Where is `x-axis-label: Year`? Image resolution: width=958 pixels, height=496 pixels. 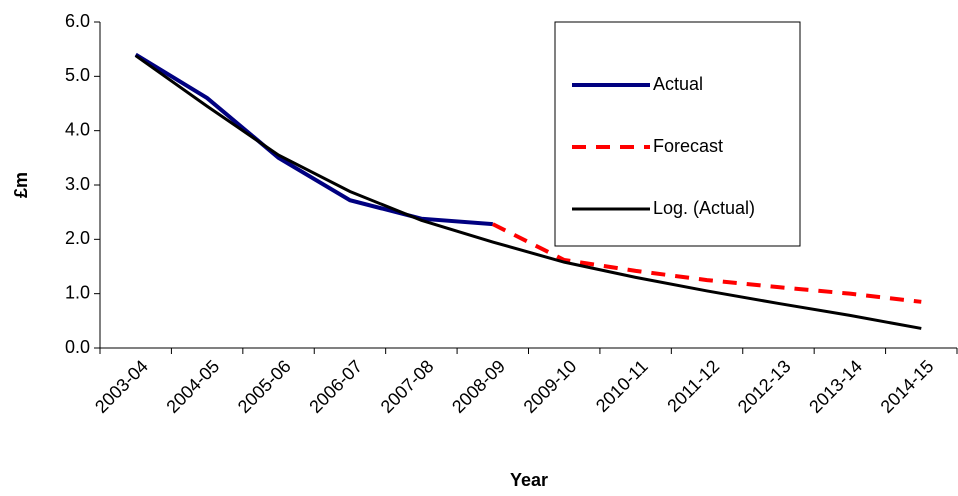 x-axis-label: Year is located at coordinates (529, 480).